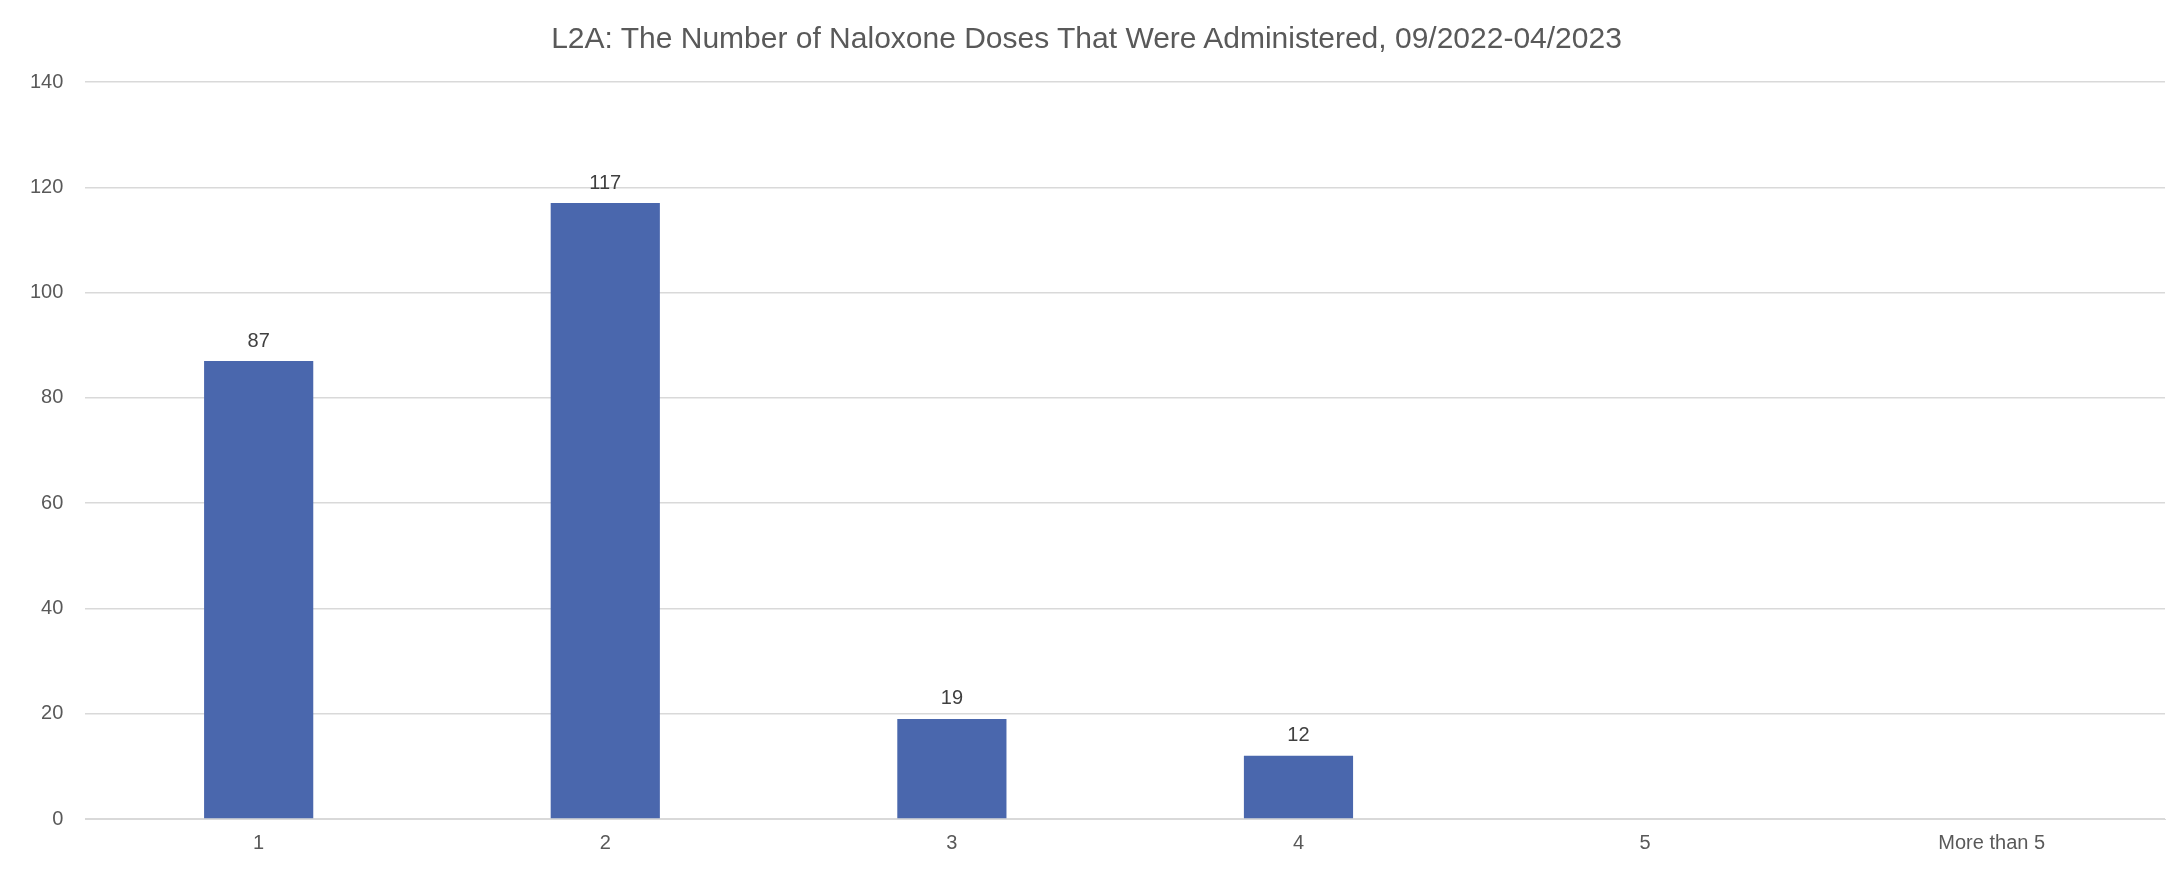 The height and width of the screenshot is (875, 2183). I want to click on x-tick-label: More than 5, so click(1992, 841).